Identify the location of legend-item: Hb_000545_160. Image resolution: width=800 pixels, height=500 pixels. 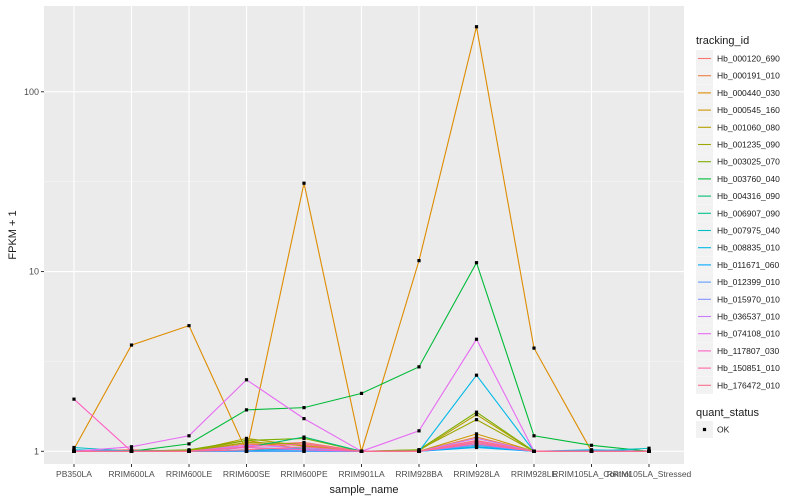
(738, 110).